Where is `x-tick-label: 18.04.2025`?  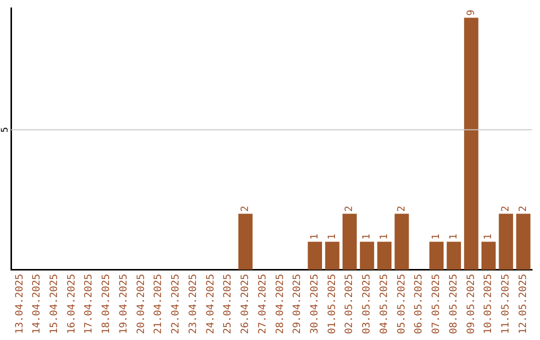
x-tick-label: 18.04.2025 is located at coordinates (106, 304).